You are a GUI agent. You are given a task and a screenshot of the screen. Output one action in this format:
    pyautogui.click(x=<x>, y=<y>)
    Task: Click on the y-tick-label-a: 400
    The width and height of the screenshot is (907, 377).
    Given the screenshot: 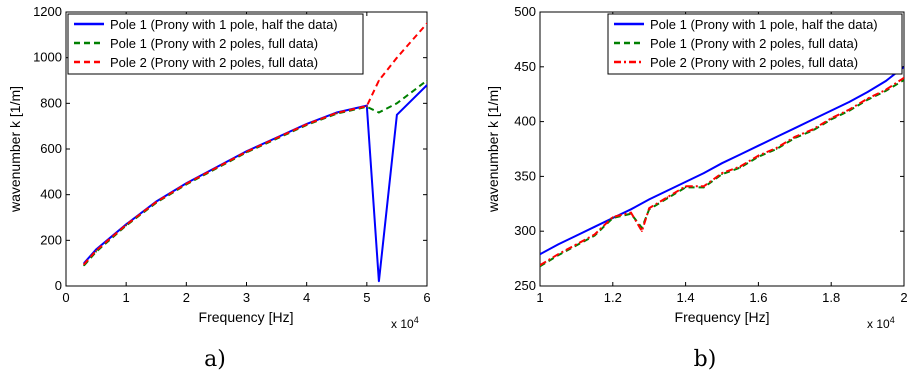 What is the action you would take?
    pyautogui.click(x=51, y=194)
    